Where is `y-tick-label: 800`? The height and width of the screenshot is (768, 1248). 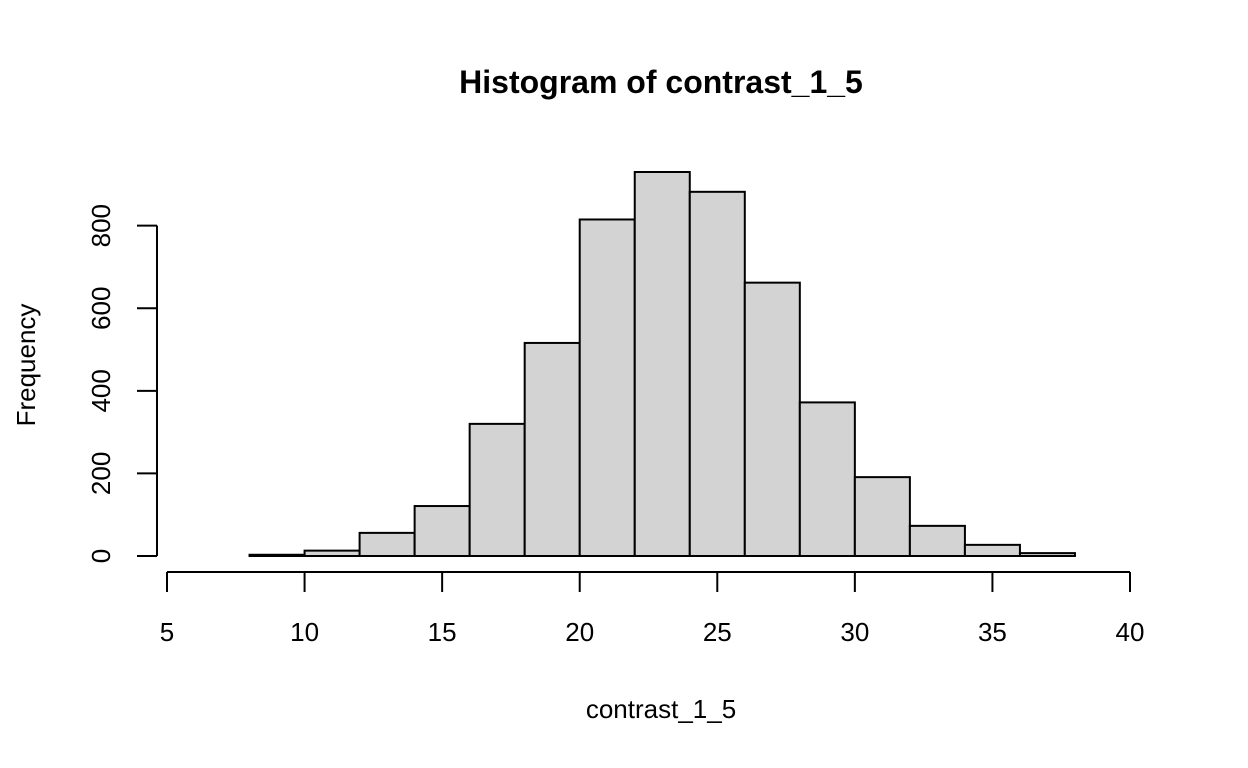
y-tick-label: 800 is located at coordinates (101, 225).